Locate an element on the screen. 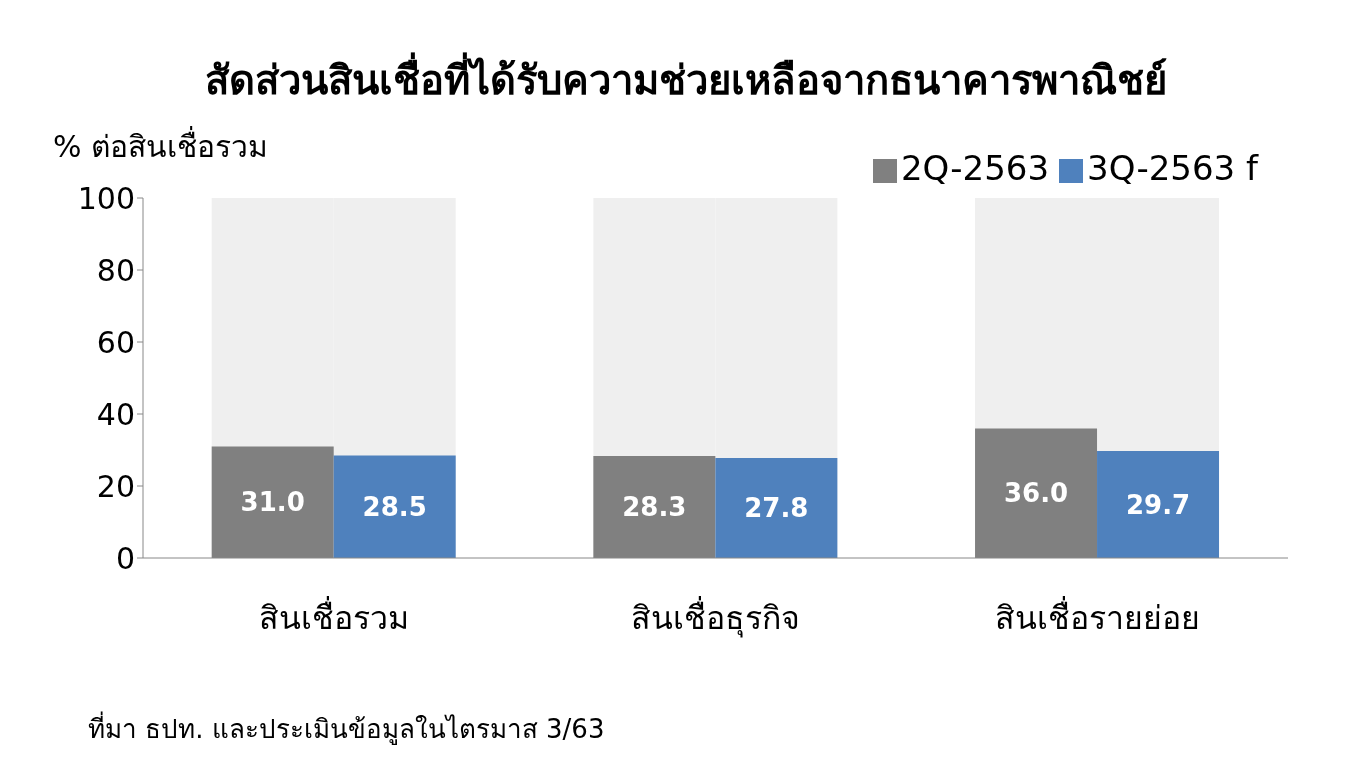  legend-label: 3Q-2563 f is located at coordinates (1172, 168).